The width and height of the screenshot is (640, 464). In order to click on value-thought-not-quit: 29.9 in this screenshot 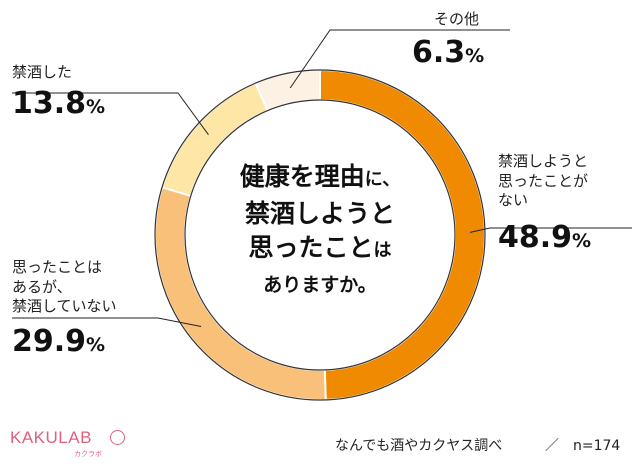, I will do `click(49, 341)`.